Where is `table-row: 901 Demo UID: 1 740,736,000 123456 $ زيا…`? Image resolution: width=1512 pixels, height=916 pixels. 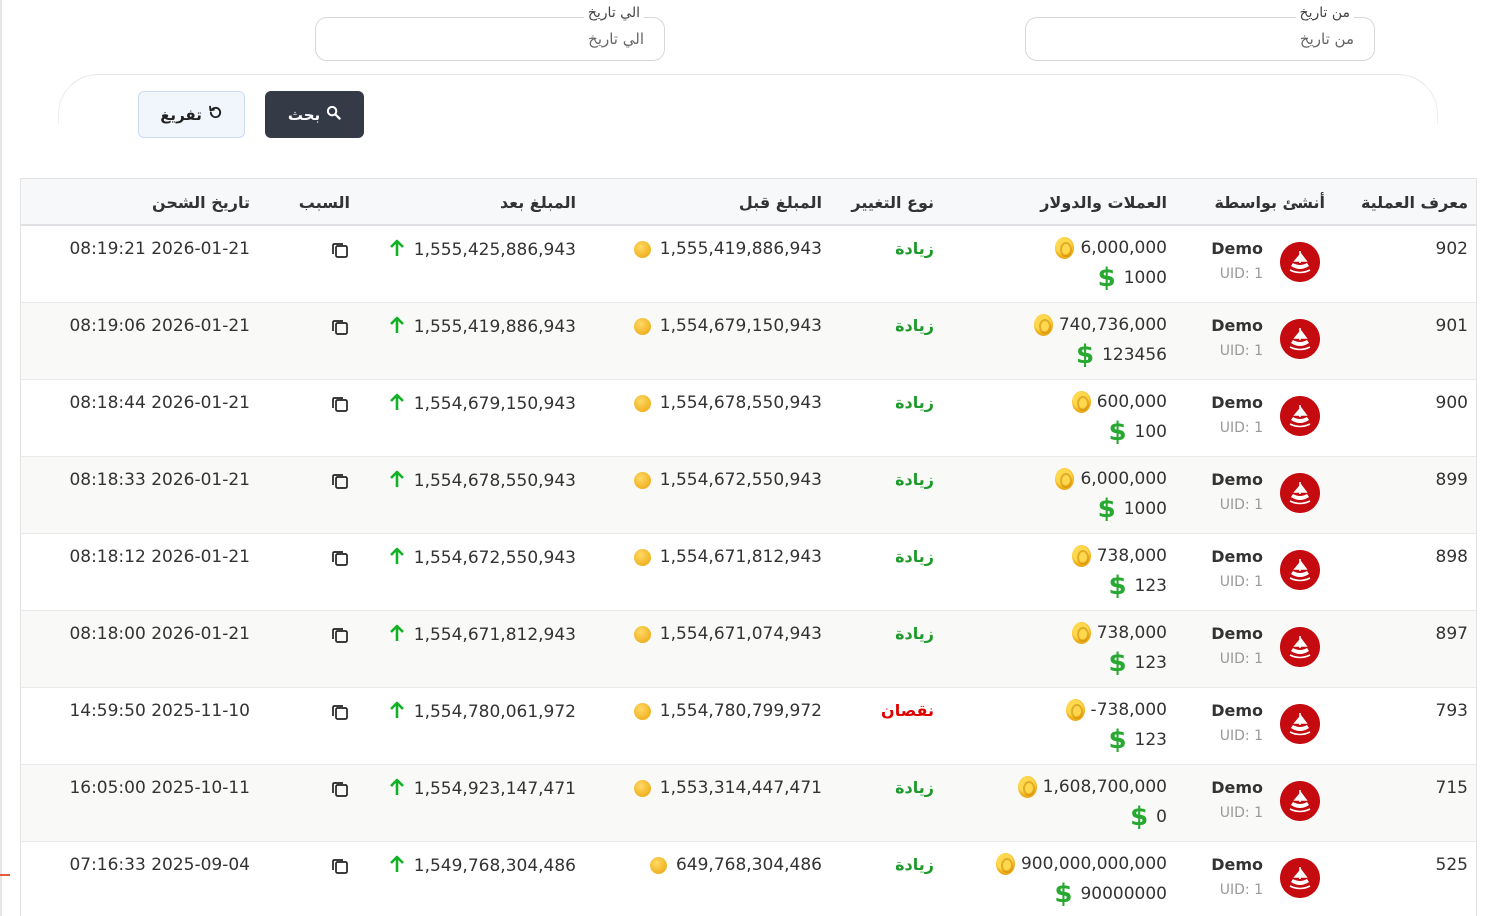 table-row: 901 Demo UID: 1 740,736,000 123456 $ زيا… is located at coordinates (748, 341).